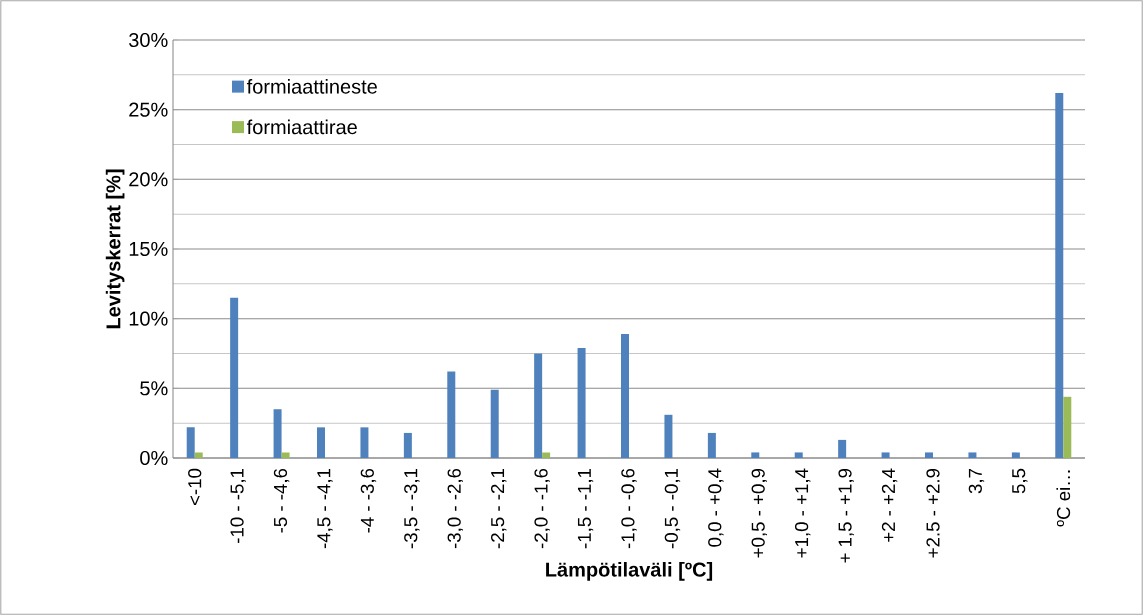 The width and height of the screenshot is (1143, 615). Describe the element at coordinates (238, 505) in the screenshot. I see `x-tick-label: -10 - -5,1` at that location.